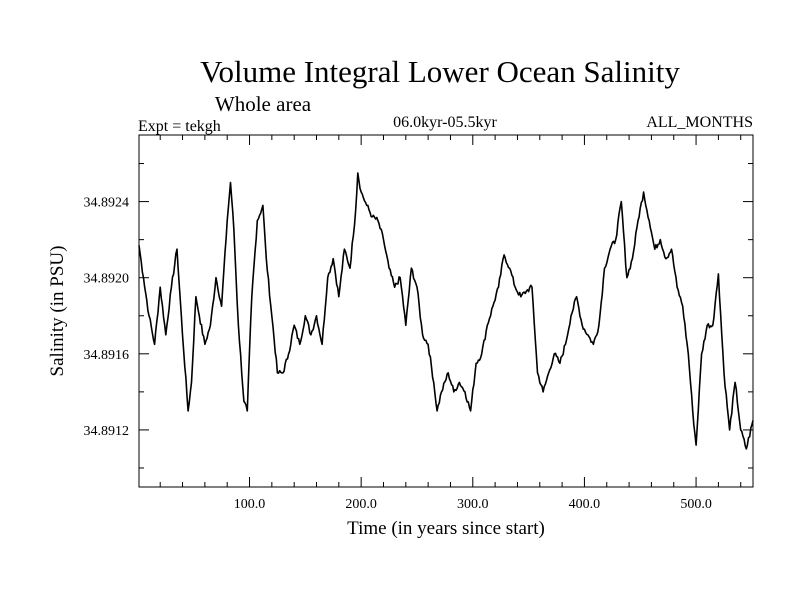 Image resolution: width=800 pixels, height=600 pixels. I want to click on experiment-label: Expt = tekgh, so click(179, 126).